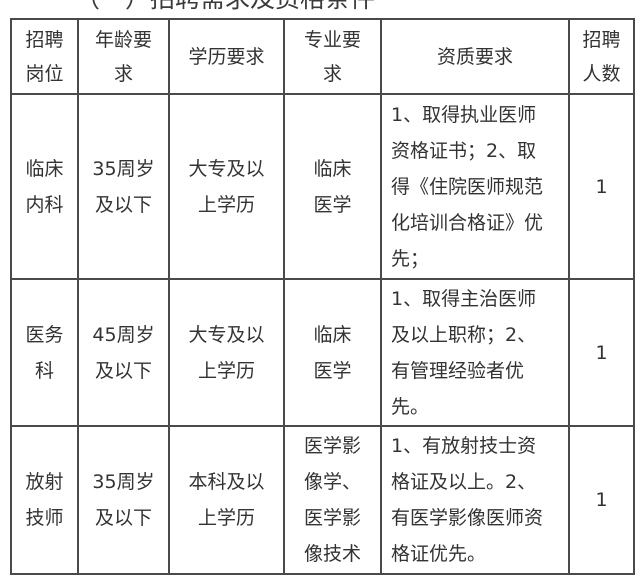  What do you see at coordinates (332, 56) in the screenshot?
I see `header-major: 专业要 求` at bounding box center [332, 56].